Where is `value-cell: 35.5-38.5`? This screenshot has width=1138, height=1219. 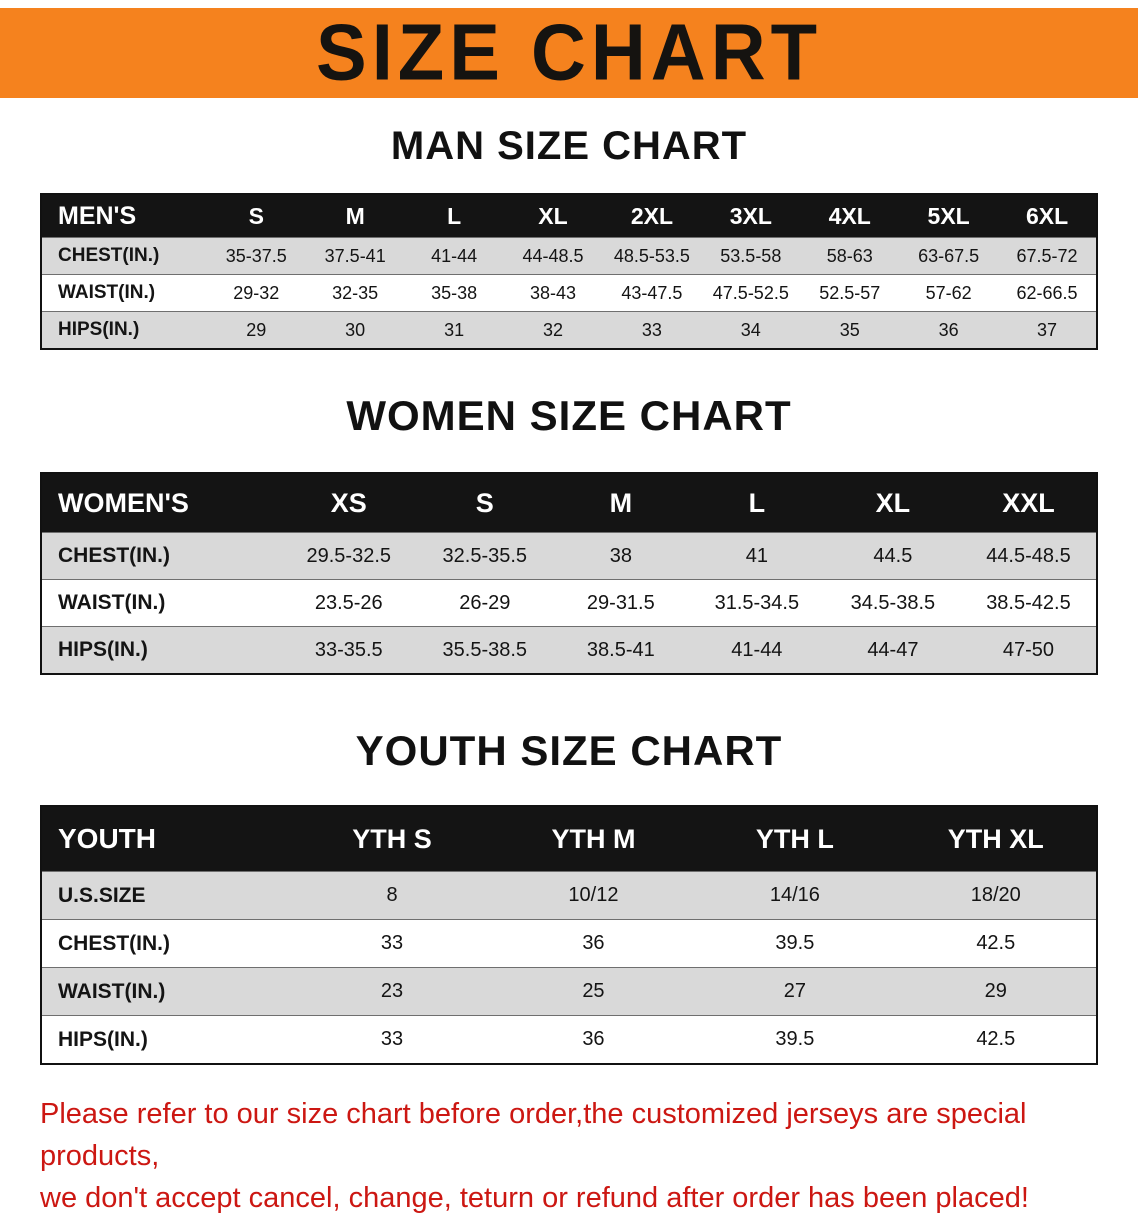 value-cell: 35.5-38.5 is located at coordinates (484, 650).